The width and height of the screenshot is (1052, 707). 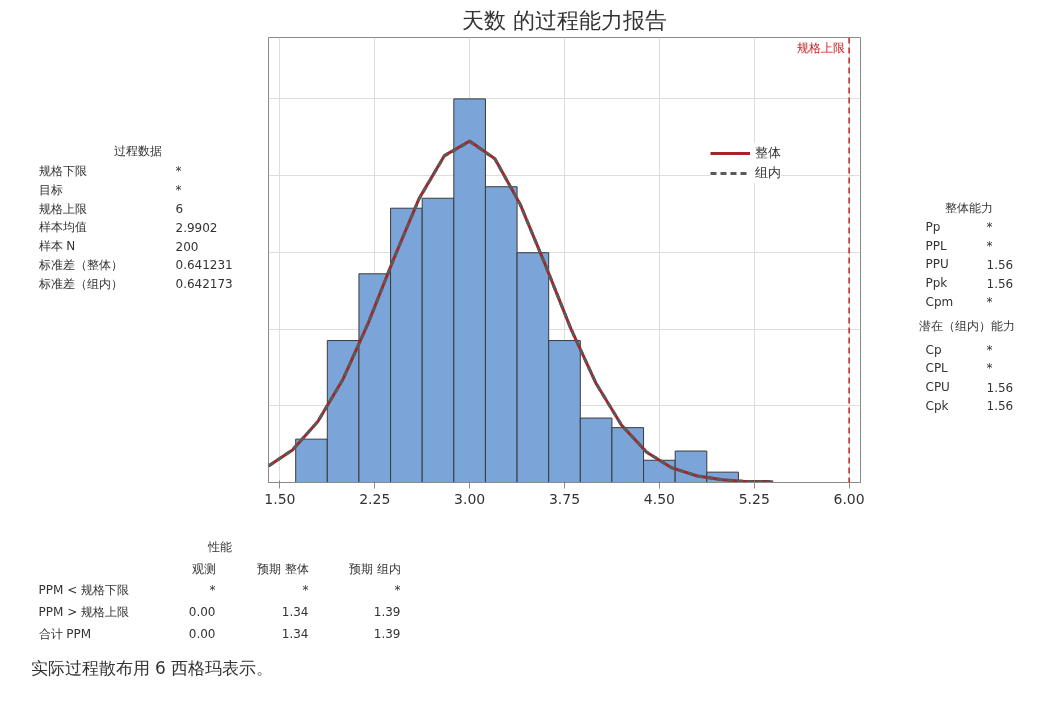 What do you see at coordinates (204, 265) in the screenshot?
I see `text: 0.641231` at bounding box center [204, 265].